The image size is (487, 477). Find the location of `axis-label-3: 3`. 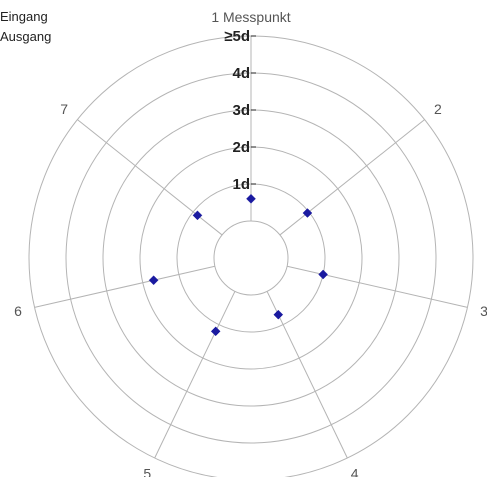

axis-label-3: 3 is located at coordinates (483, 311).